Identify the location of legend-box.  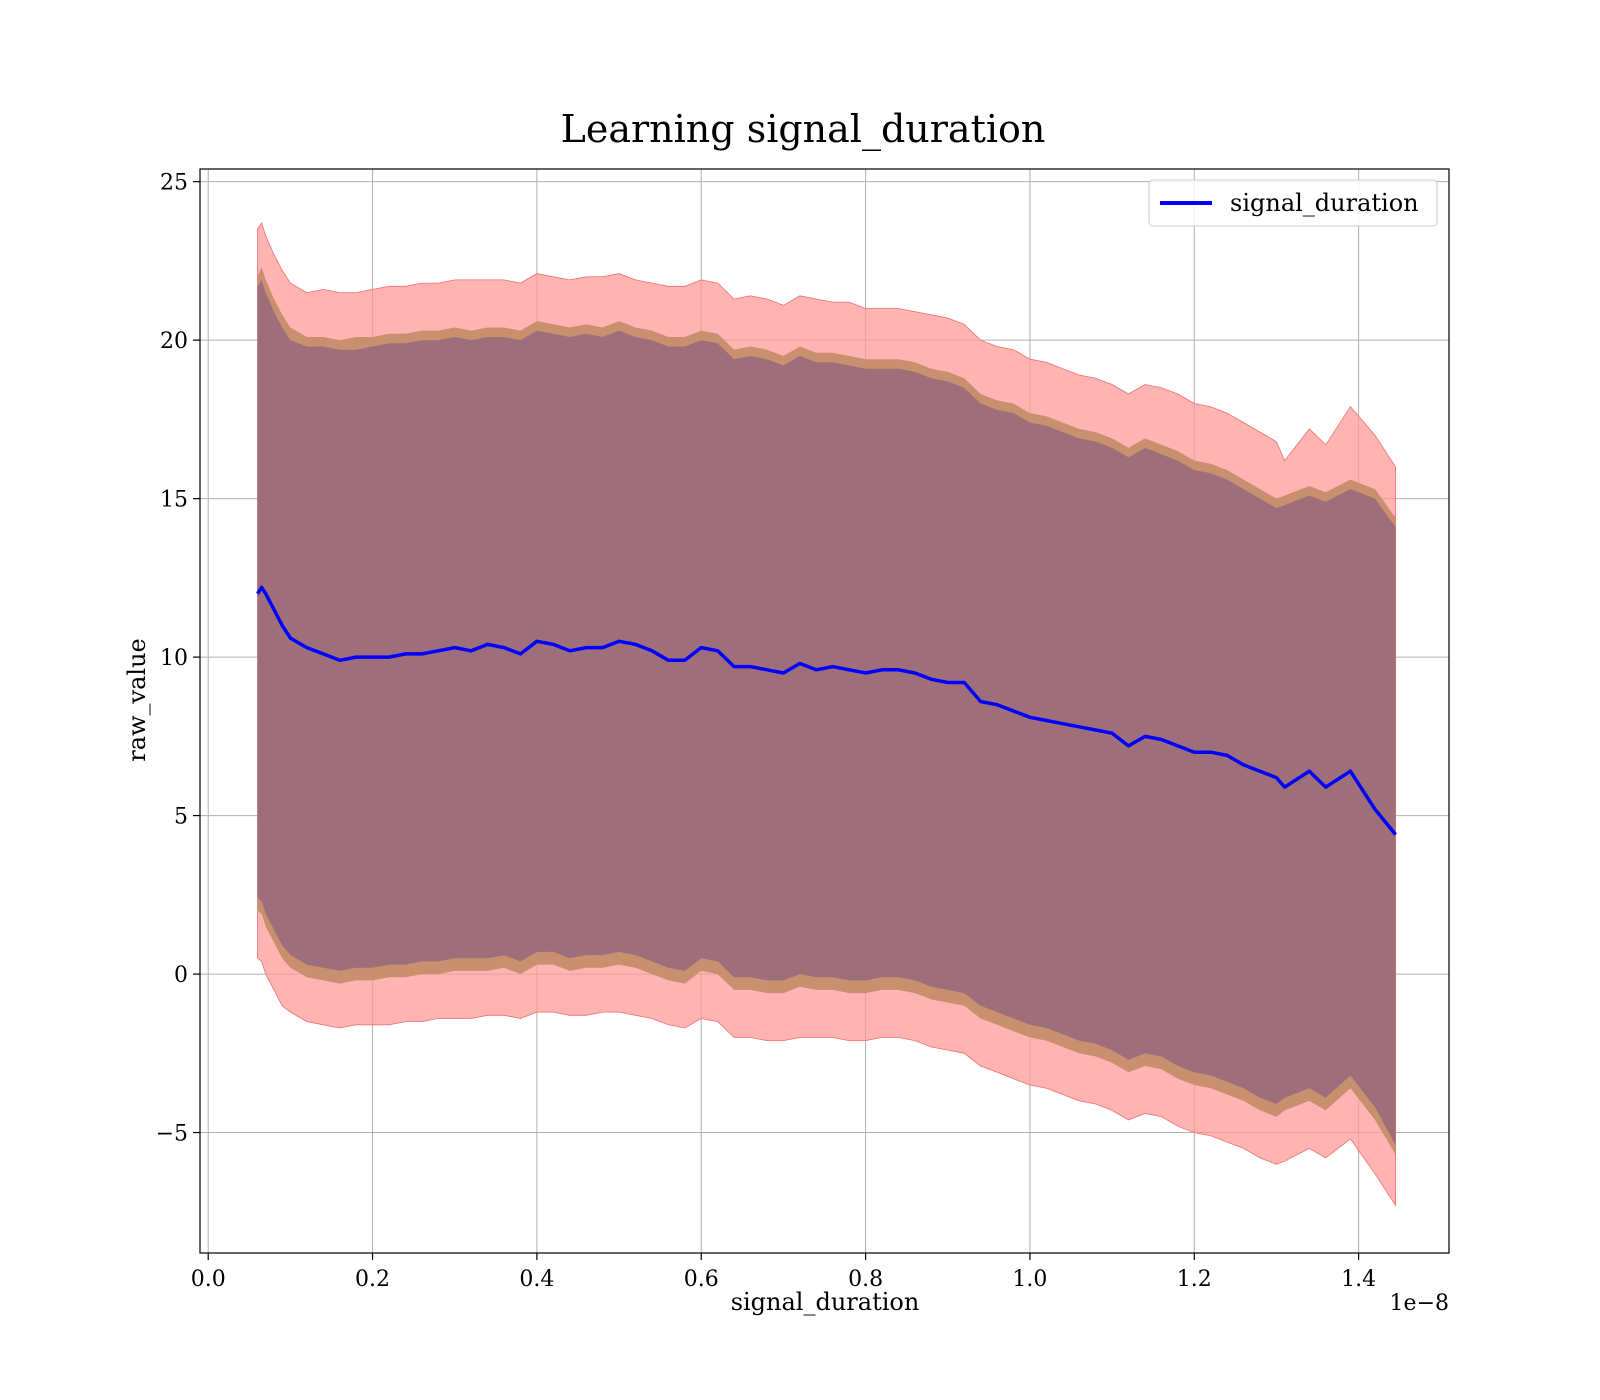
(1293, 203).